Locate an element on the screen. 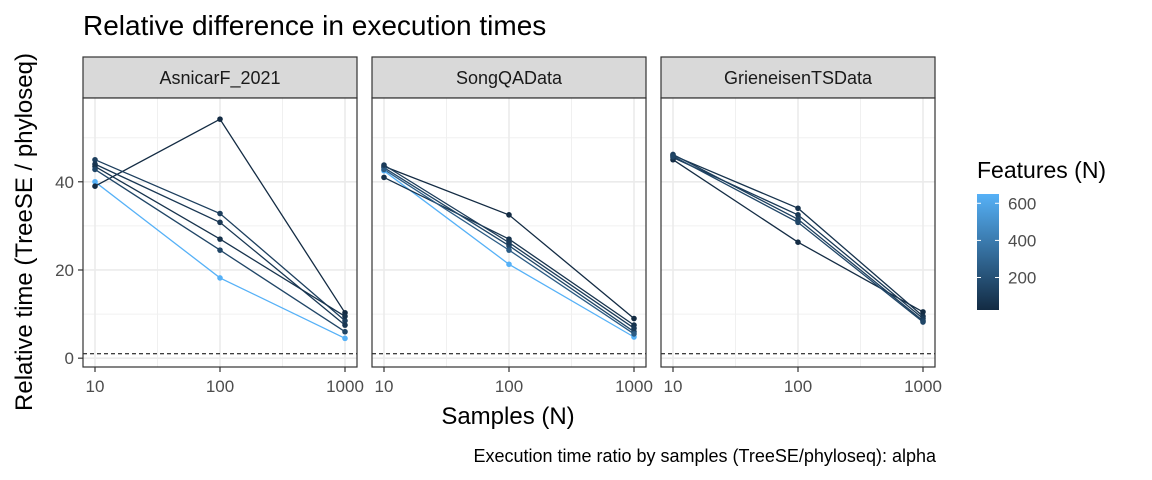 The height and width of the screenshot is (480, 1152). legend-colorbar is located at coordinates (988, 252).